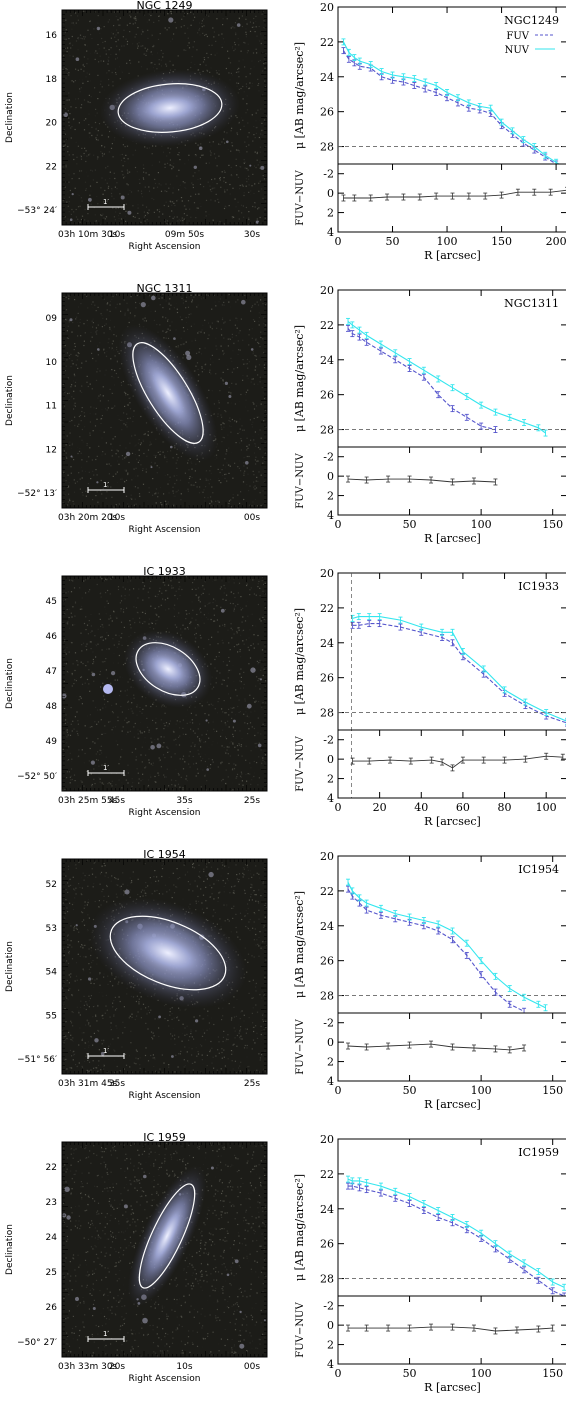 Image resolution: width=566 pixels, height=1410 pixels. What do you see at coordinates (51, 450) in the screenshot?
I see `dec-tick-label: 12` at bounding box center [51, 450].